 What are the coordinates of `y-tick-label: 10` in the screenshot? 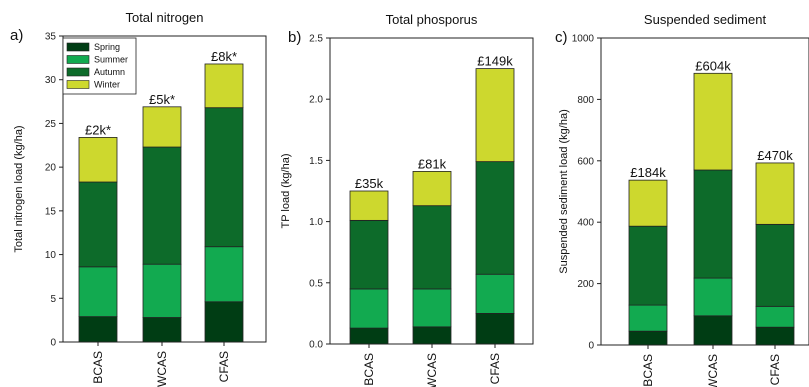 It's located at (51, 255).